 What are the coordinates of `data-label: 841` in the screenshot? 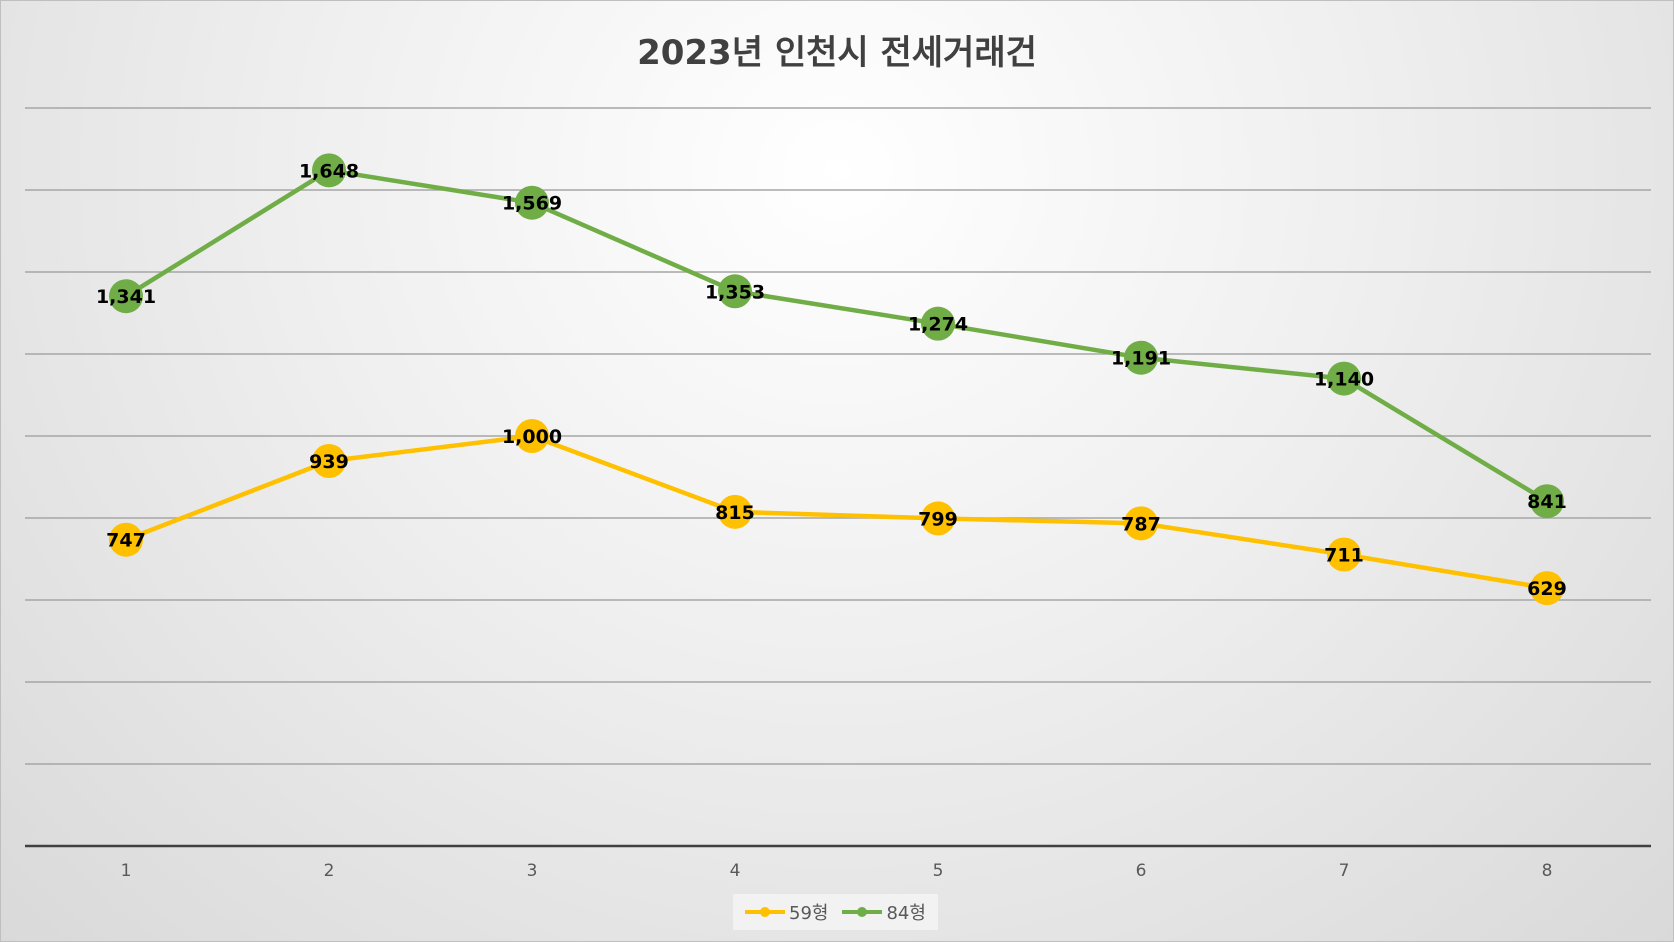 It's located at (1547, 502).